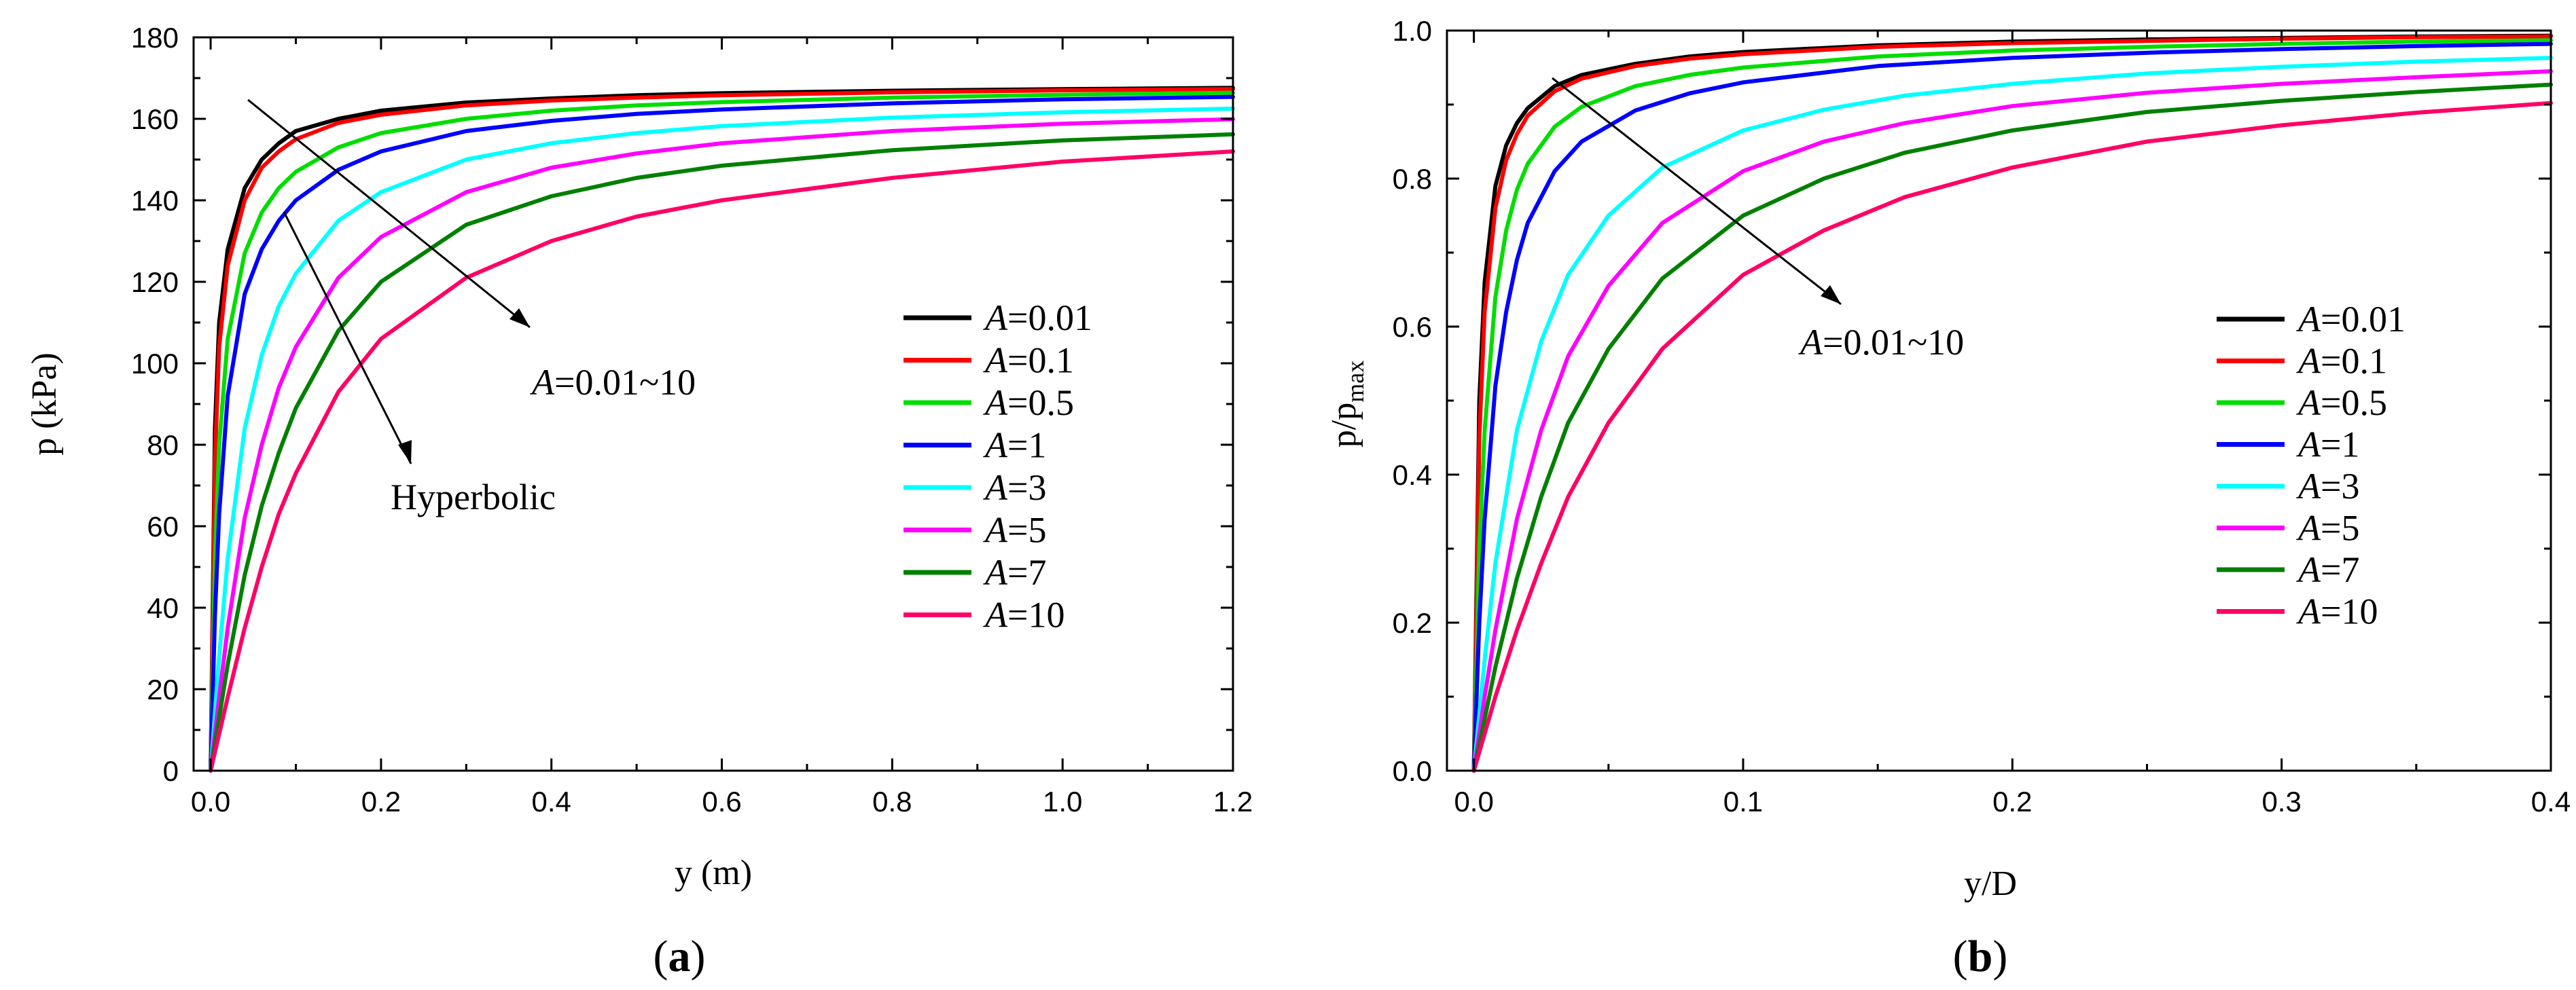 The height and width of the screenshot is (990, 2576). I want to click on panel-a-y-tick-label: 80, so click(163, 445).